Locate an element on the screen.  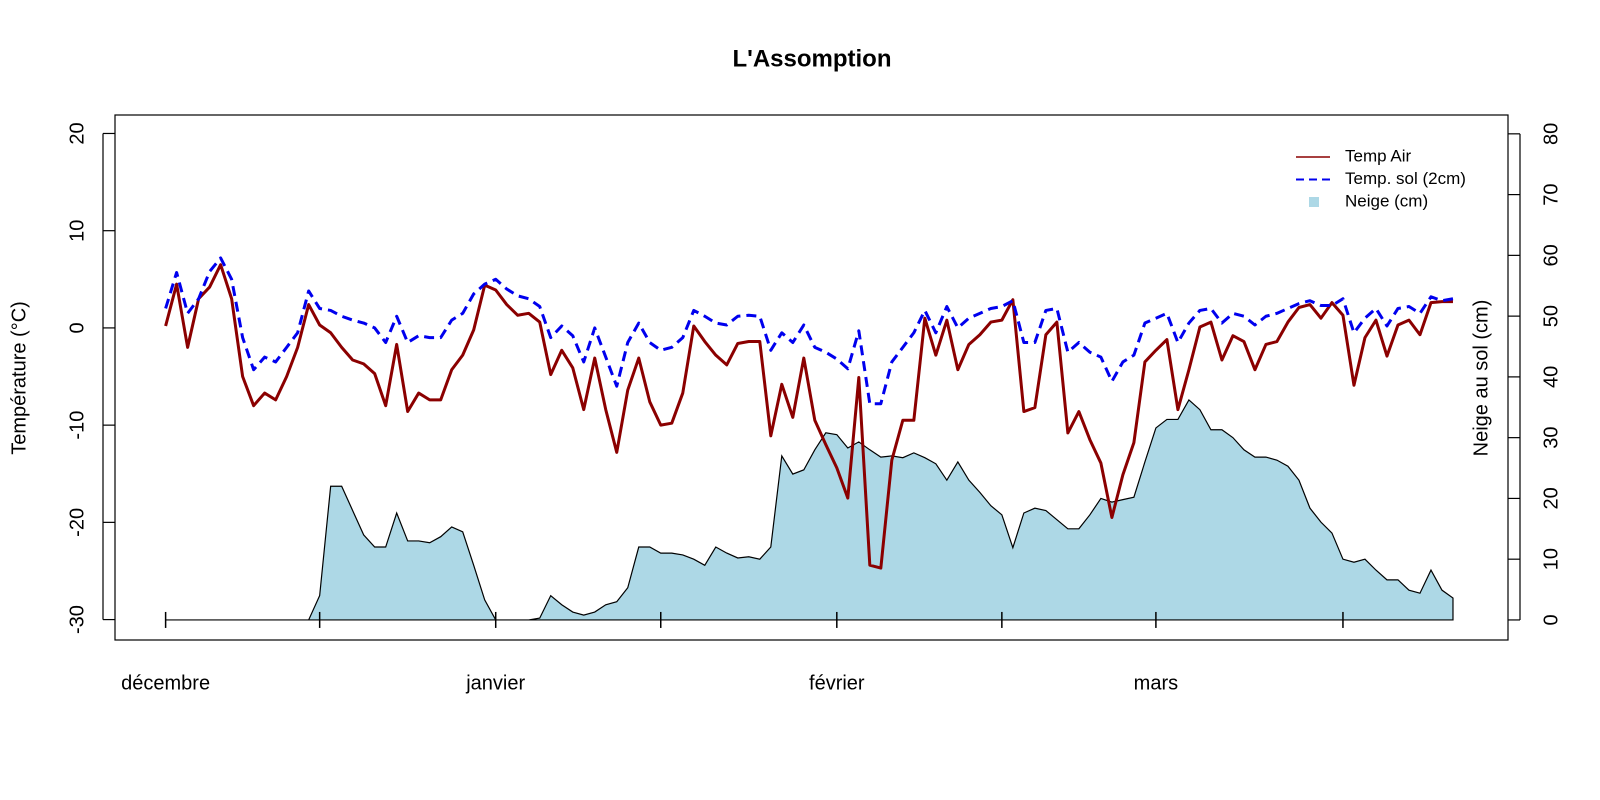
chart-title: L'Assomption is located at coordinates (811, 58).